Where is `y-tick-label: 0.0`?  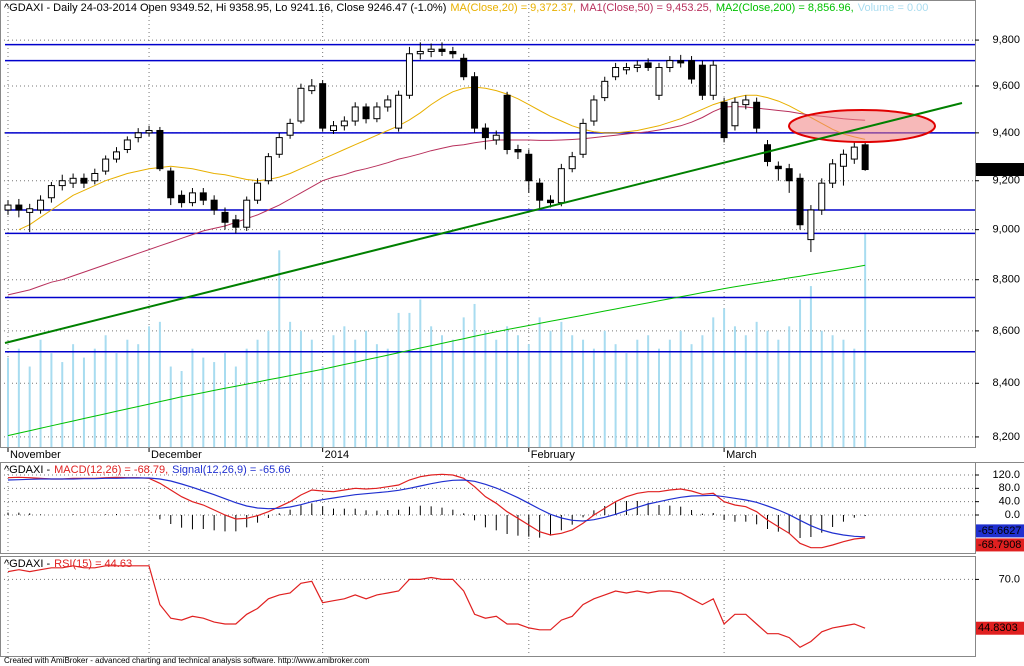 y-tick-label: 0.0 is located at coordinates (1012, 515).